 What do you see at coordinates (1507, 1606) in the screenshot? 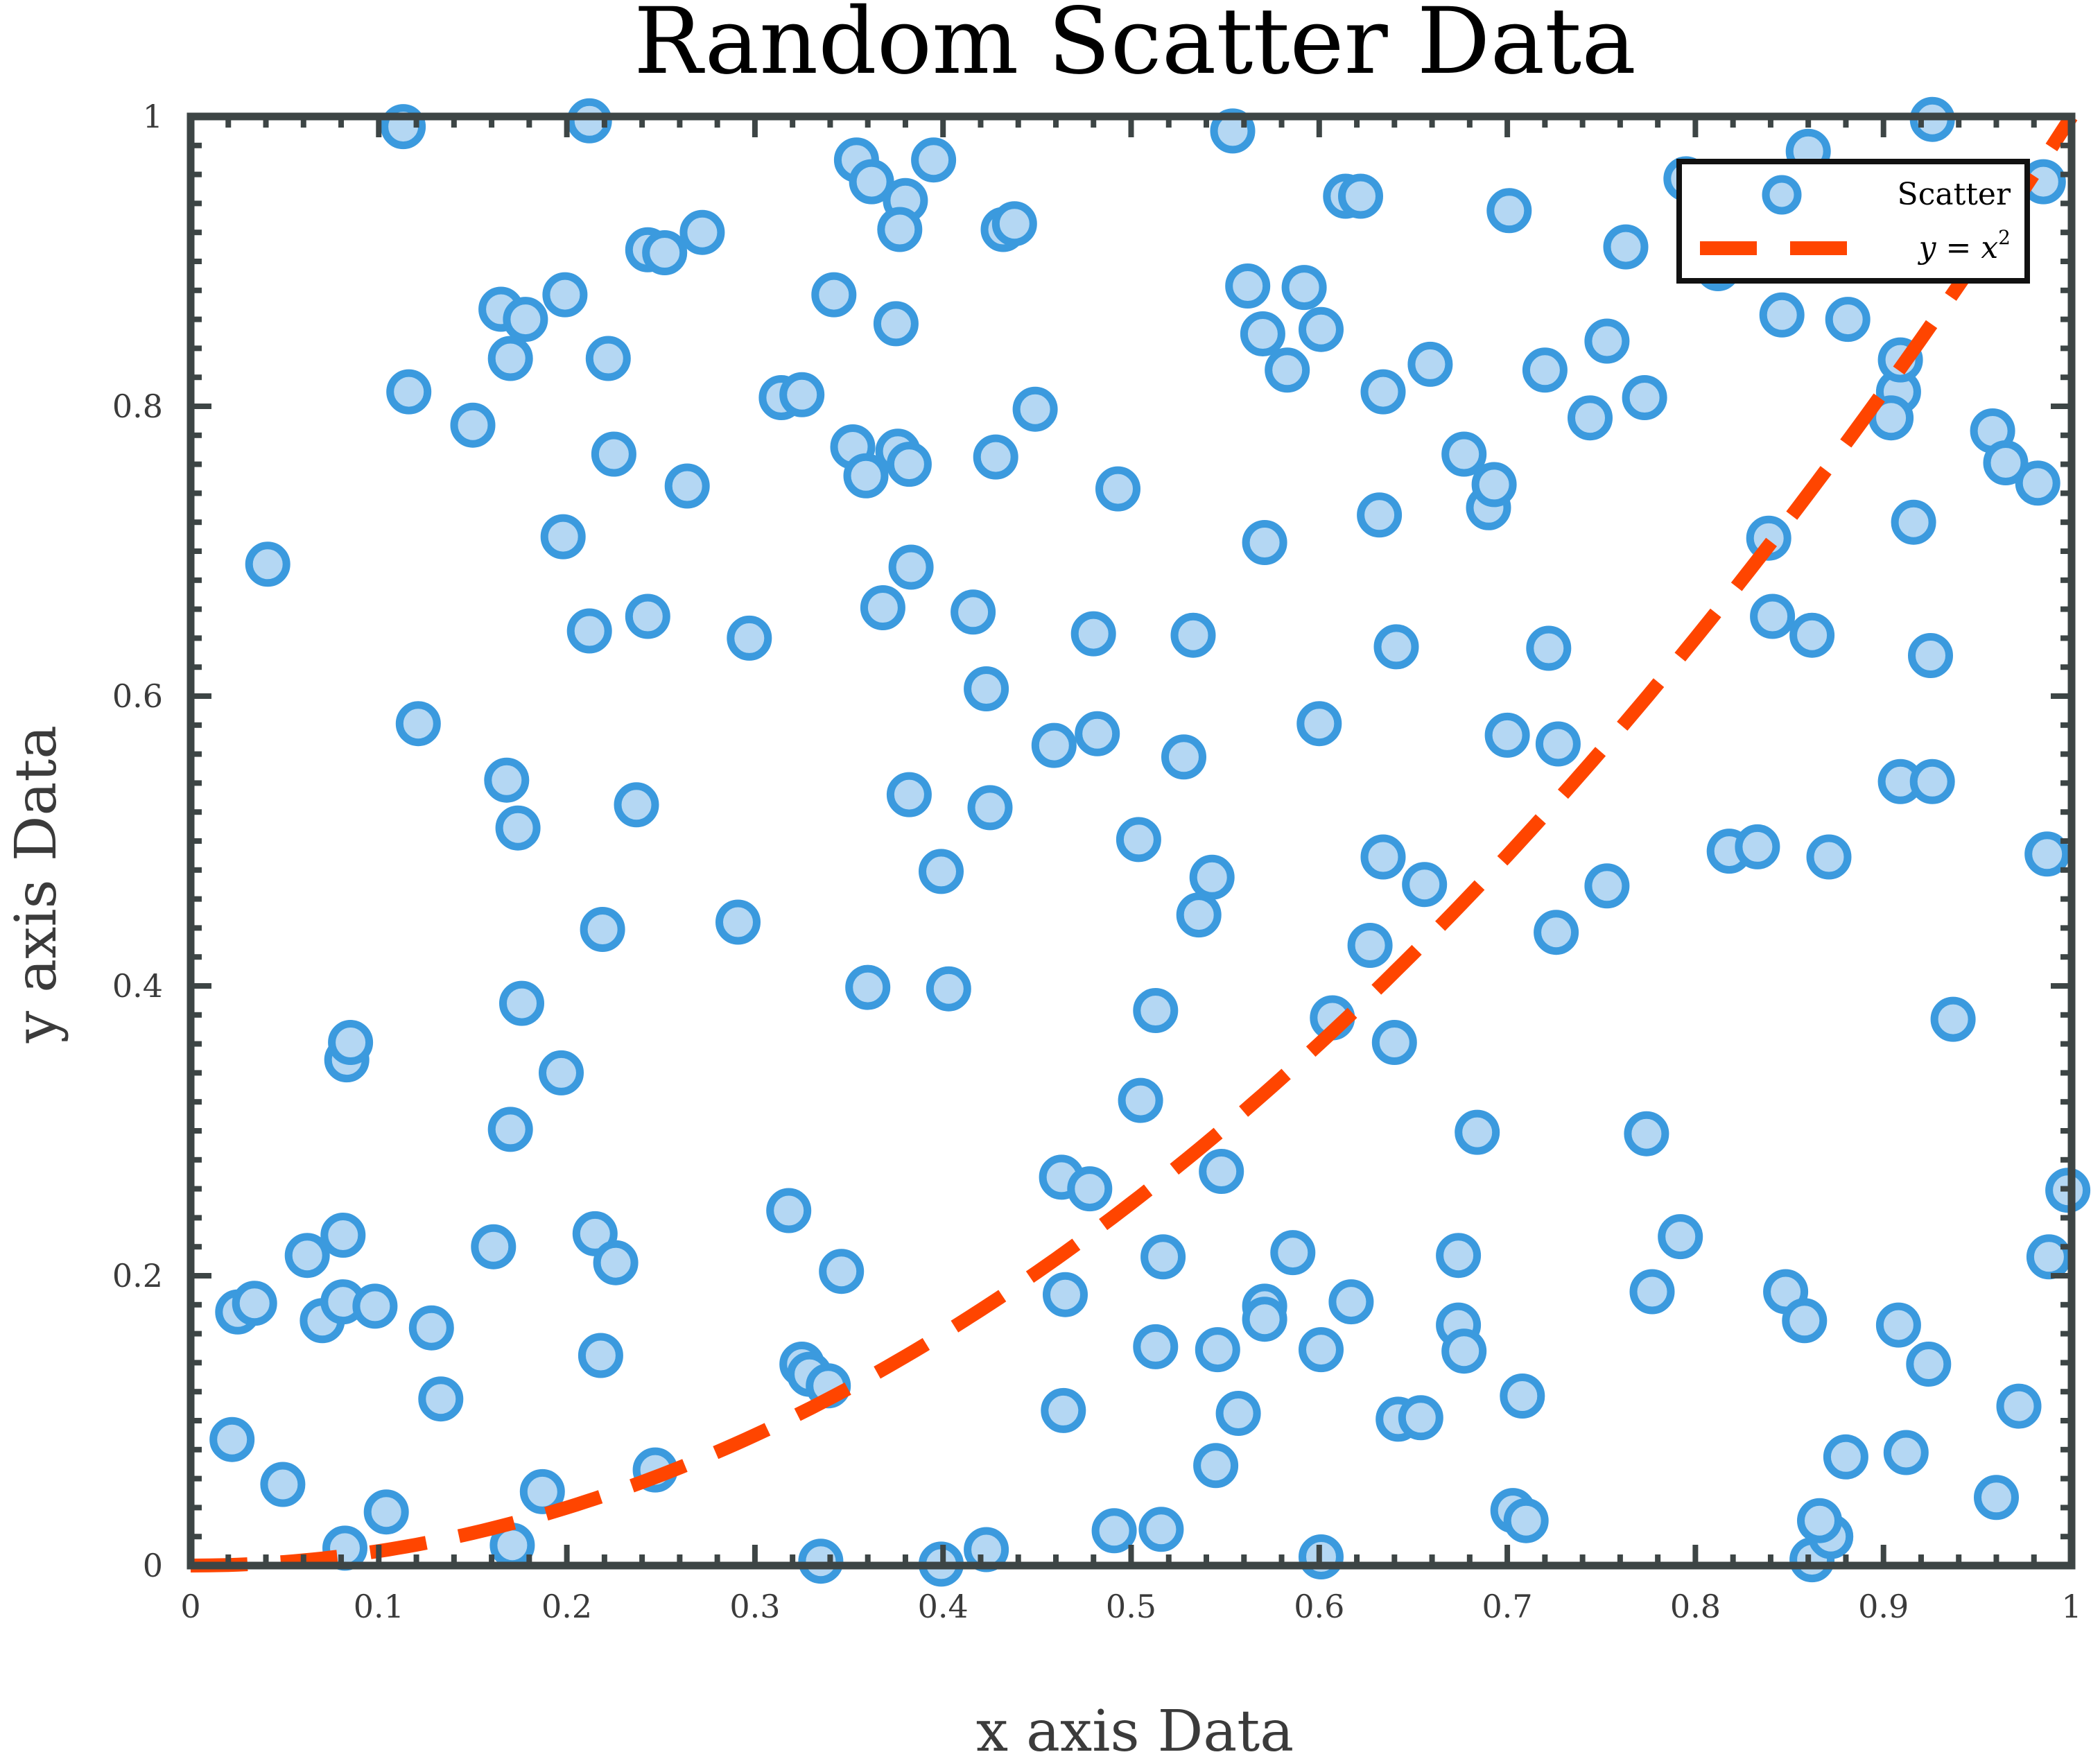
I see `x-tick-label-7: 0.7` at bounding box center [1507, 1606].